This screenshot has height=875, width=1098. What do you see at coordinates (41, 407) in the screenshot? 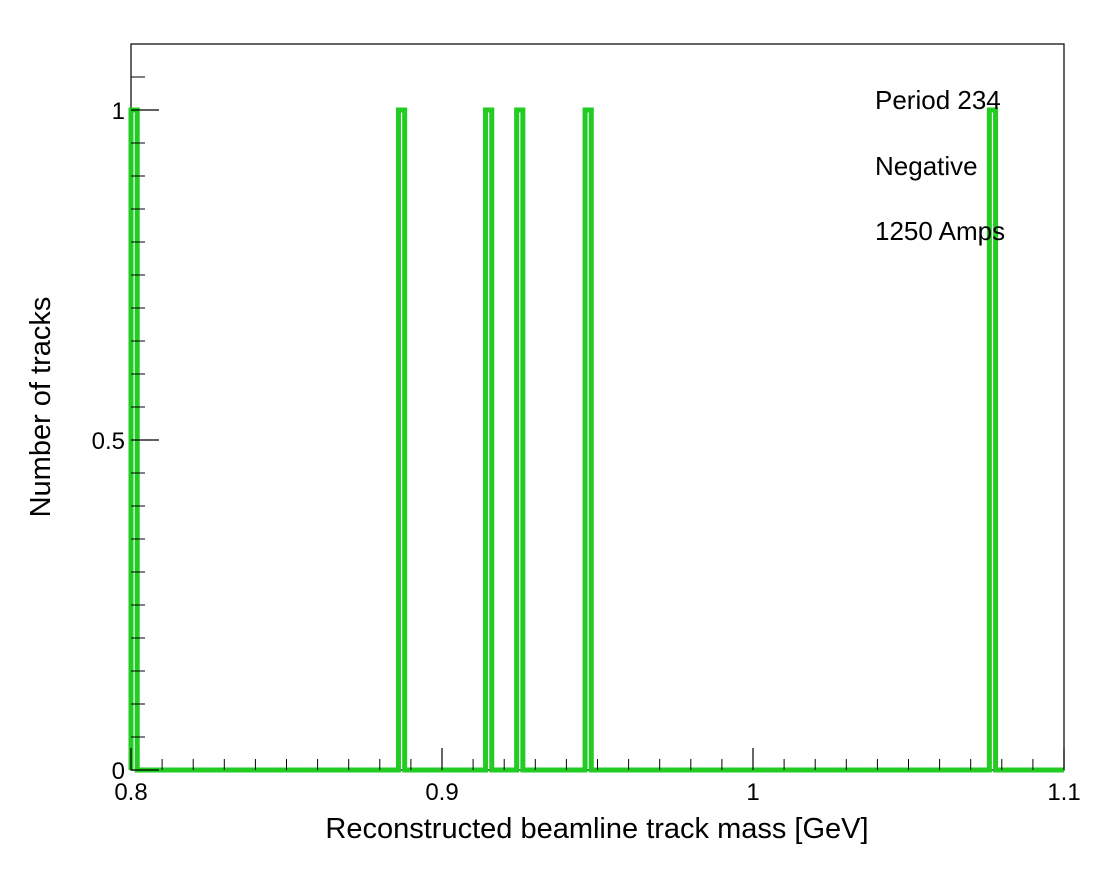
I see `y-axis-title: Number of tracks` at bounding box center [41, 407].